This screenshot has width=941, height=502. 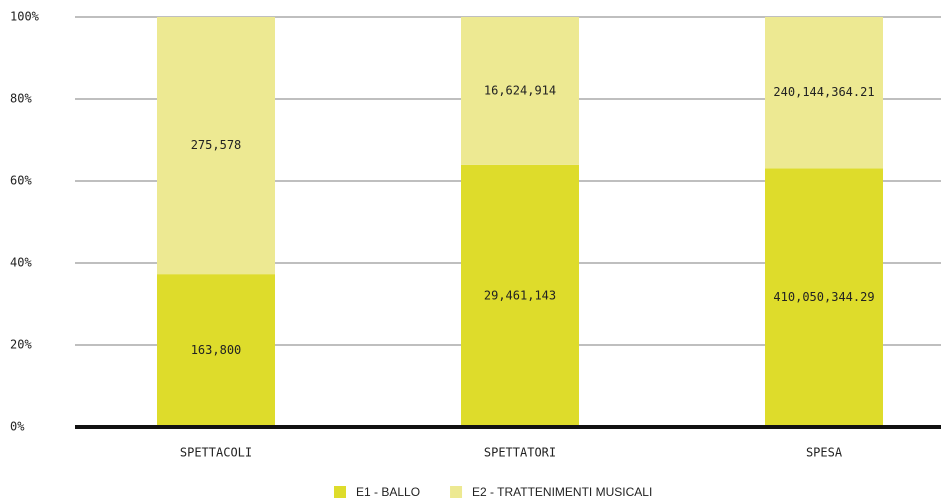 I want to click on y-tick-label: 20%, so click(x=21, y=345).